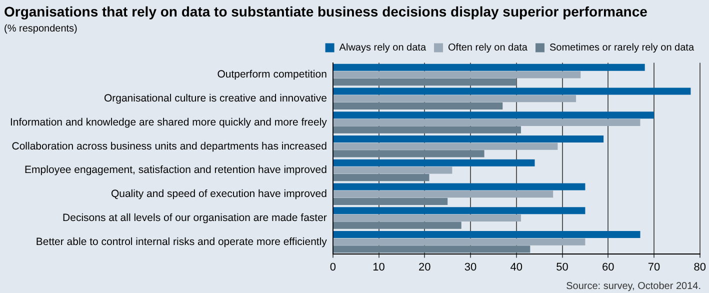 The width and height of the screenshot is (709, 293). Describe the element at coordinates (41, 29) in the screenshot. I see `text: (% respondents)` at that location.